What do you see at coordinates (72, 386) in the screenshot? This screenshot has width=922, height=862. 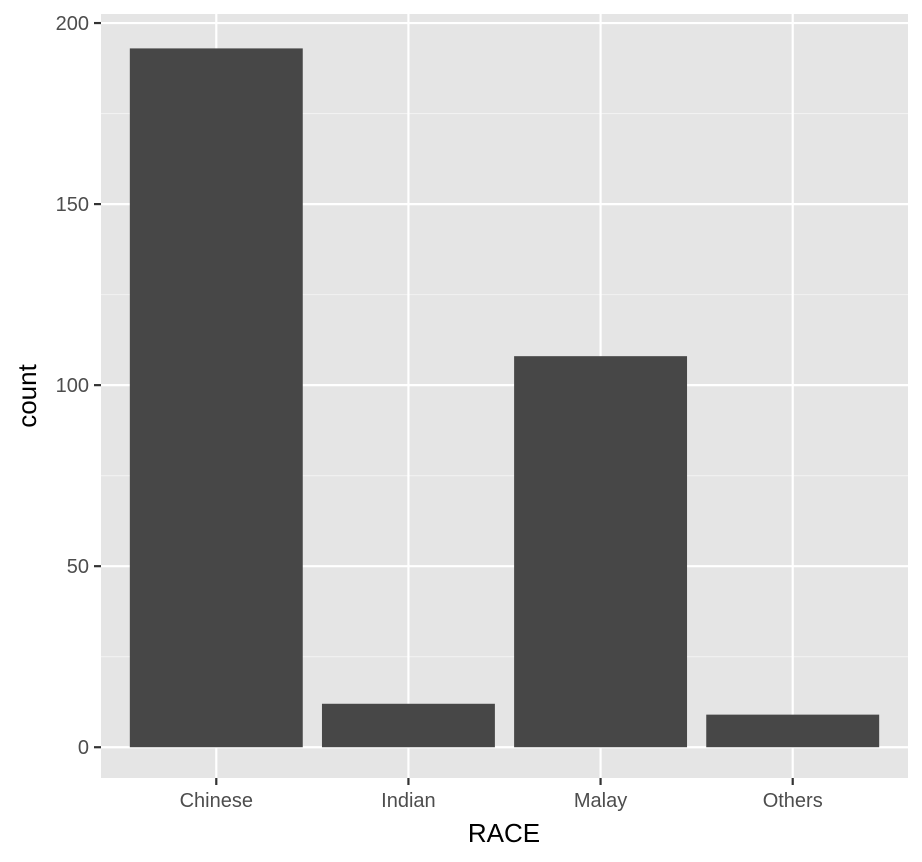 I see `y-tick-label: 100` at bounding box center [72, 386].